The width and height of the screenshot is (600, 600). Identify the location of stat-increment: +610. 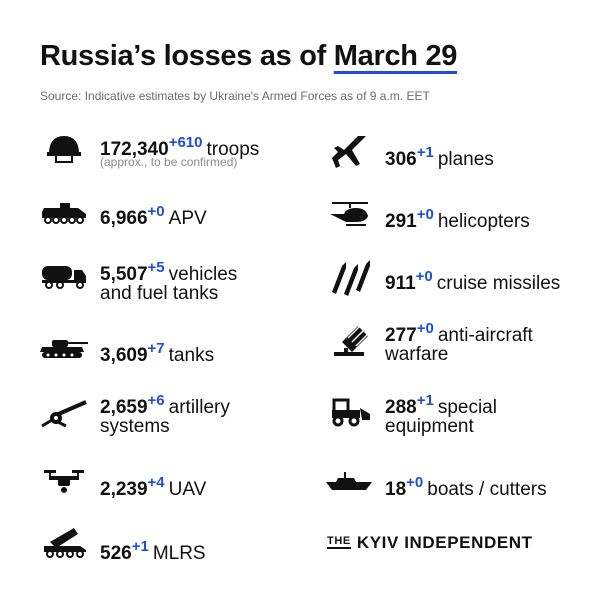
(185, 142).